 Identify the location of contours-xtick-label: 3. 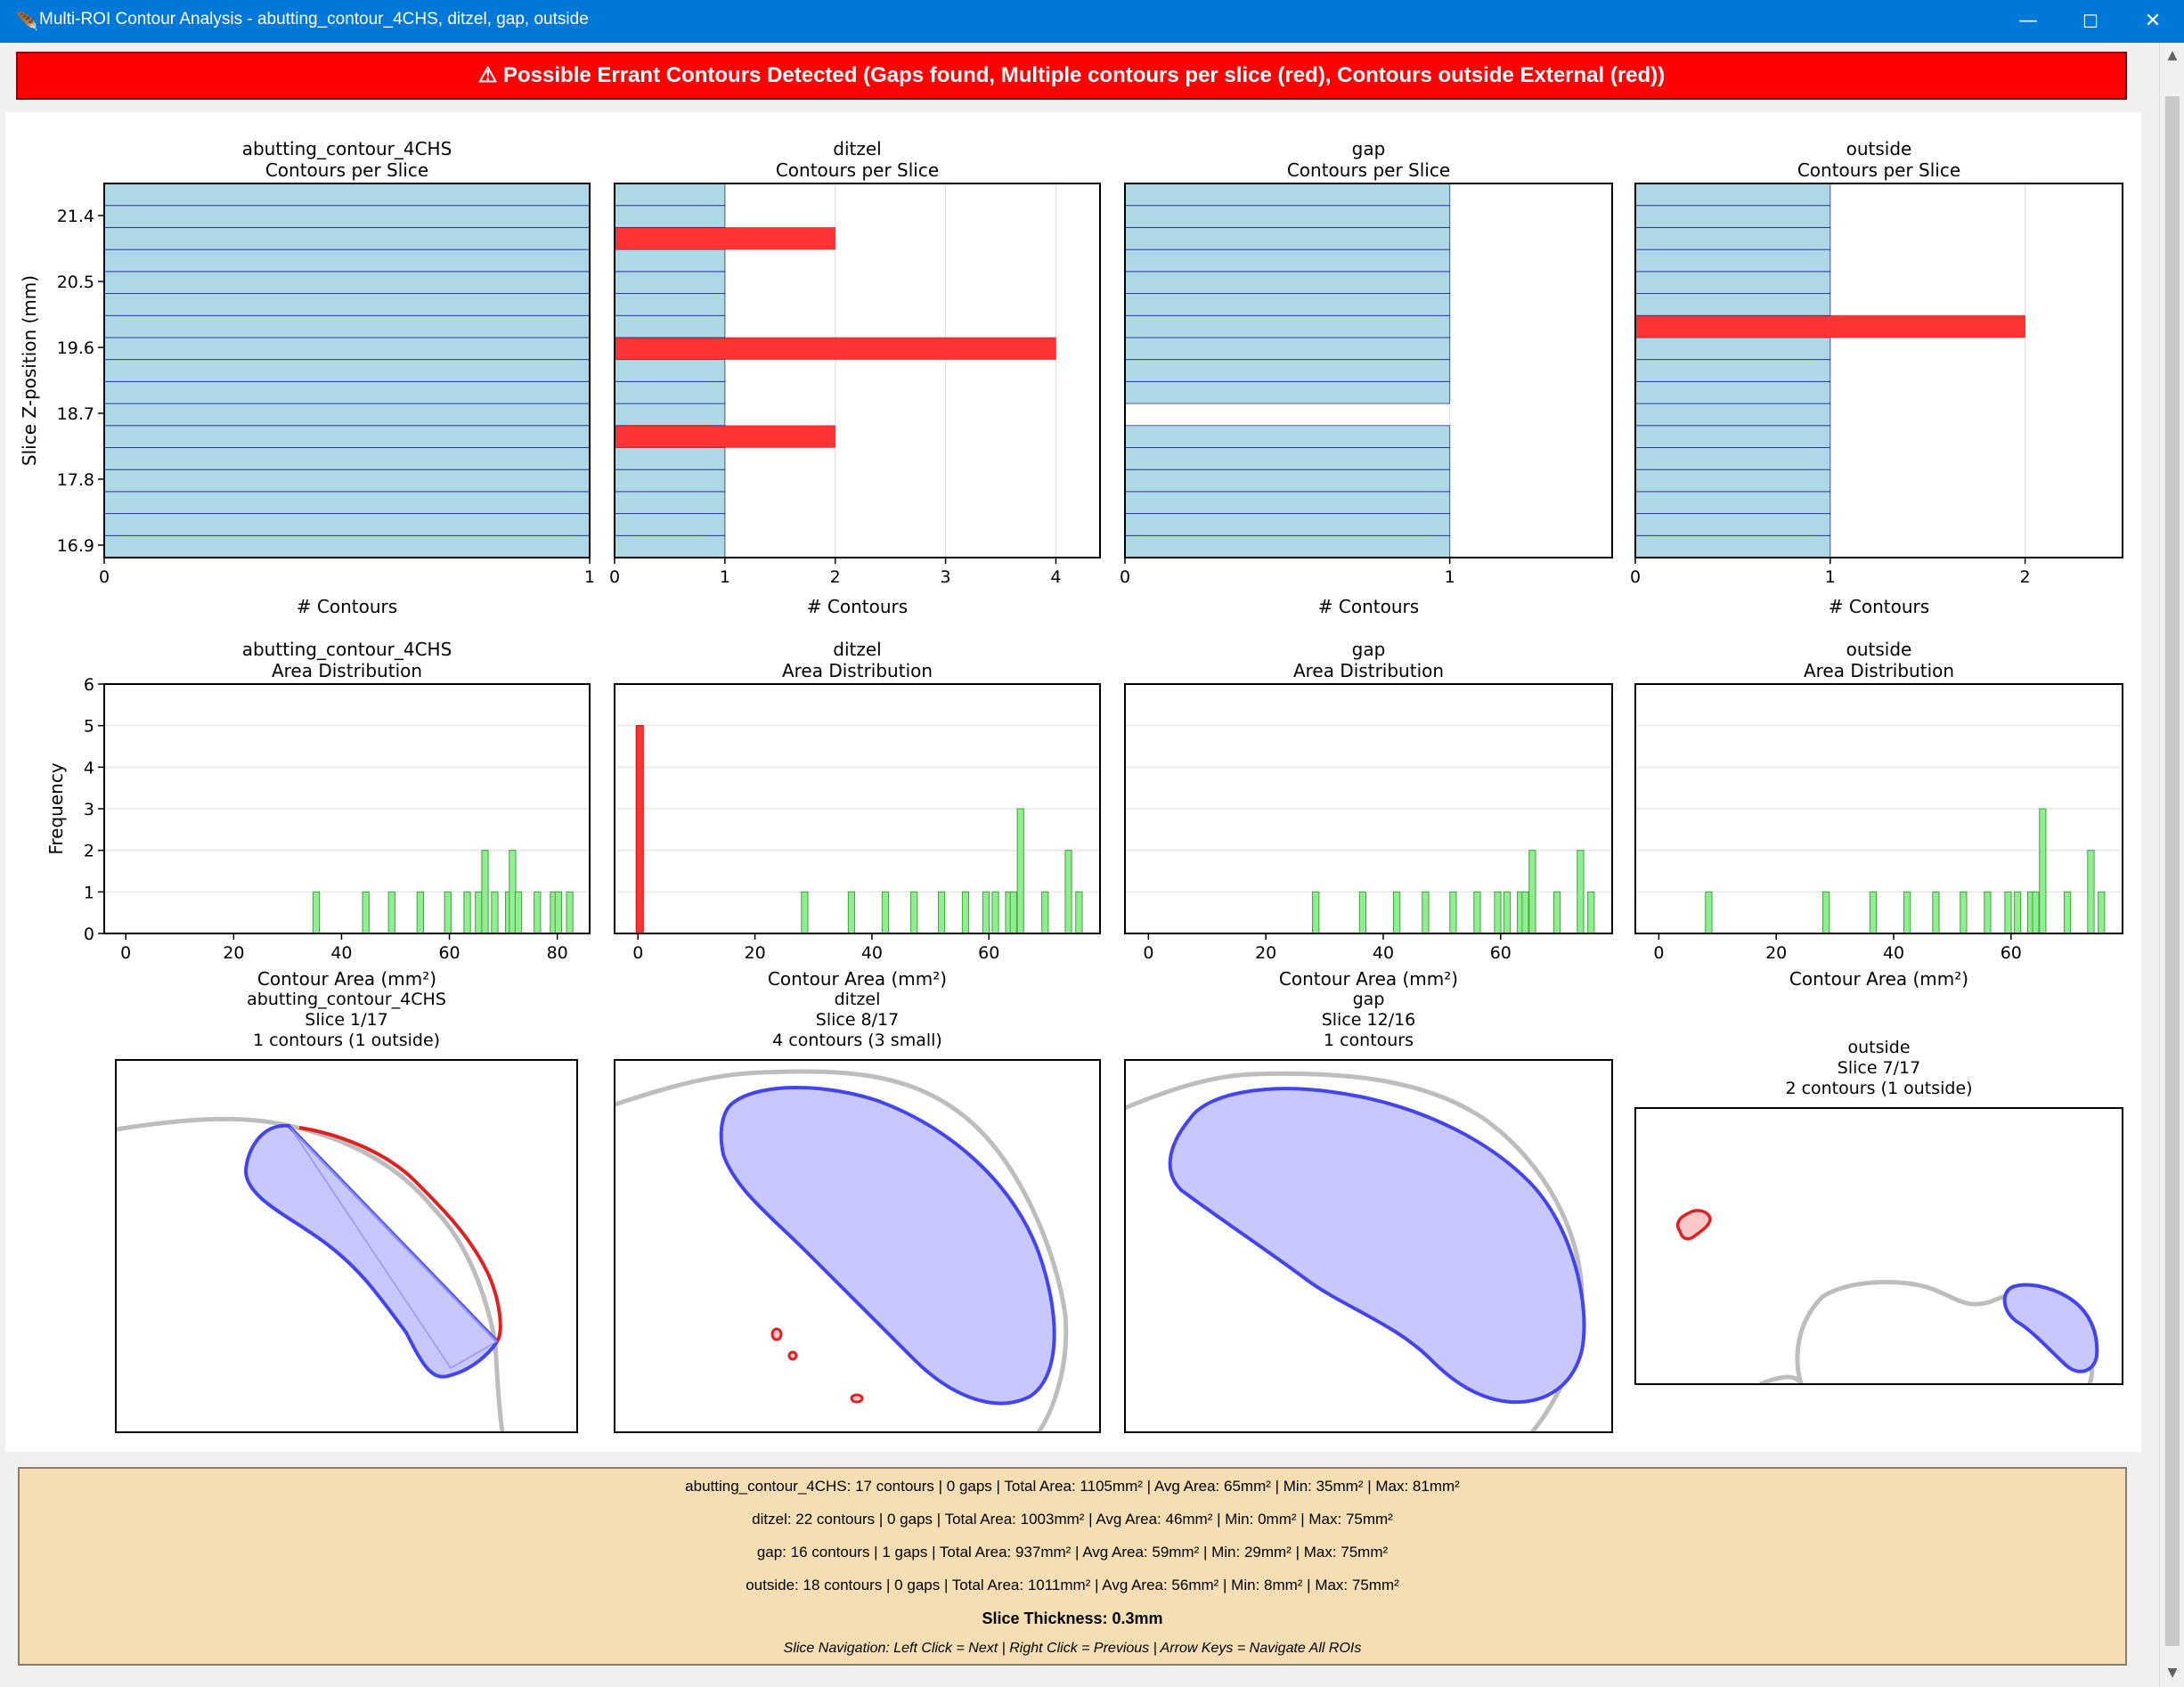
(946, 577).